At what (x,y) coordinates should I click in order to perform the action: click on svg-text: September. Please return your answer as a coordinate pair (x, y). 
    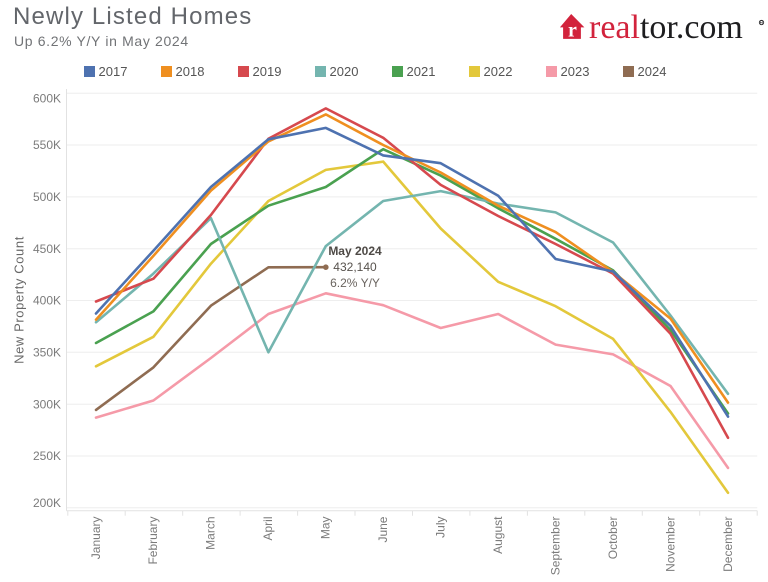
    Looking at the image, I should click on (555, 546).